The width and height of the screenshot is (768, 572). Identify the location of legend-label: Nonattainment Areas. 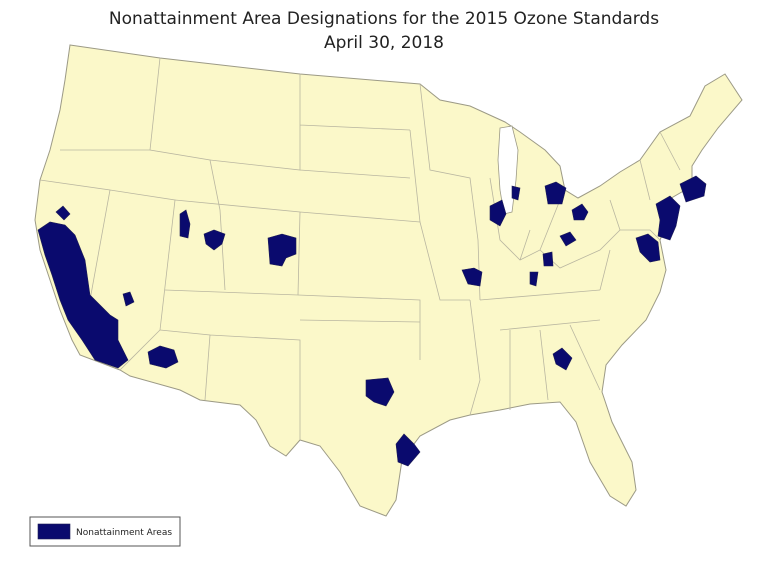
(124, 533).